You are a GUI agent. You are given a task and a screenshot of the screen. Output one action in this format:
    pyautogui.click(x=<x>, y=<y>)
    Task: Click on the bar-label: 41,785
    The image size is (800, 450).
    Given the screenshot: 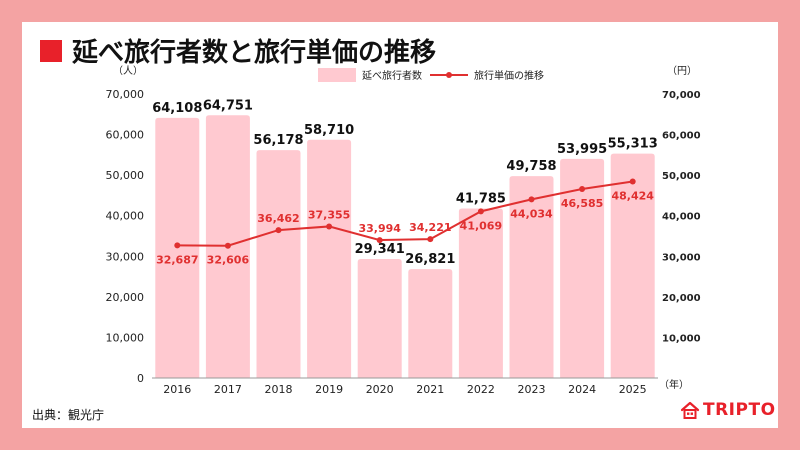 What is the action you would take?
    pyautogui.click(x=481, y=198)
    